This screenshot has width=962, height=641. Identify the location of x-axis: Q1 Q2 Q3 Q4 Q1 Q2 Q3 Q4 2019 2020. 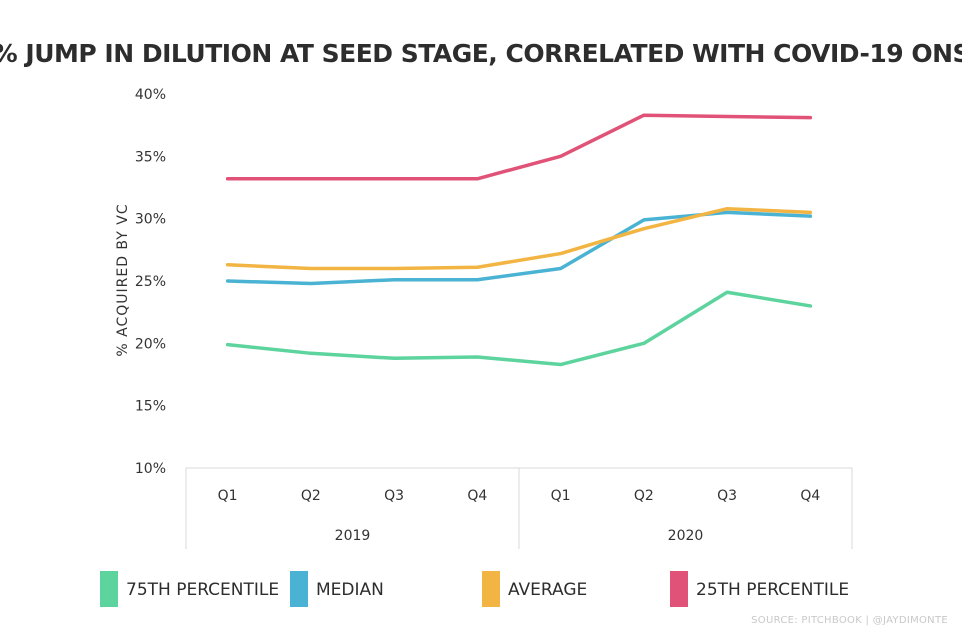
(519, 508).